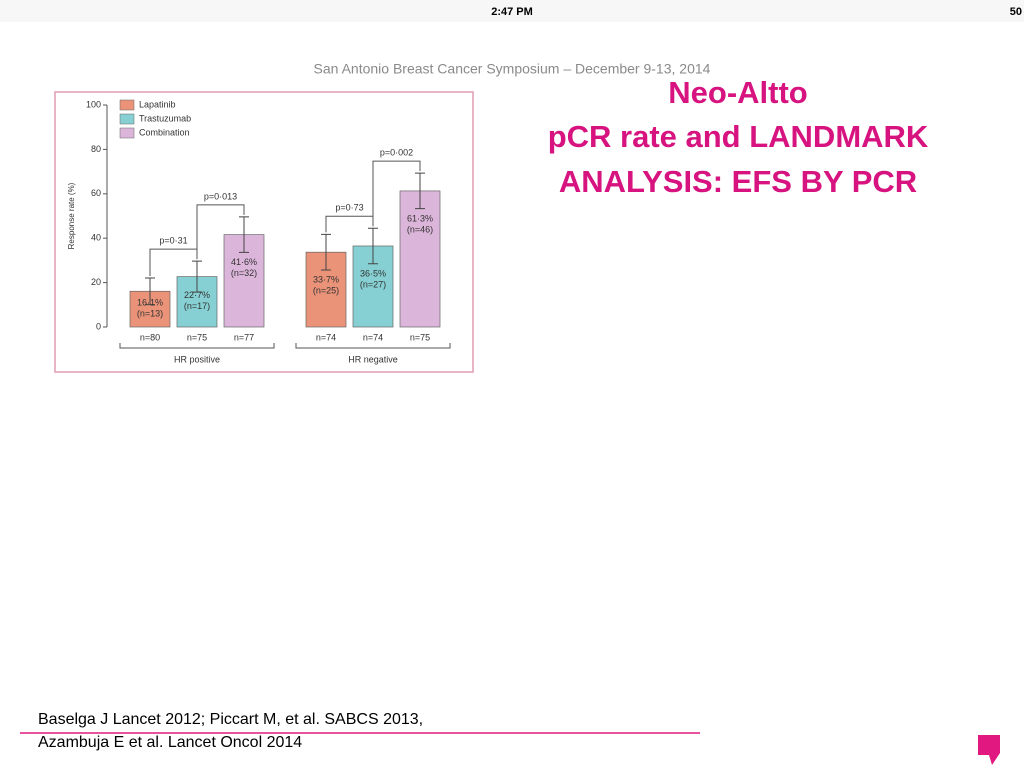  Describe the element at coordinates (173, 240) in the screenshot. I see `p-value: p=0·31` at that location.